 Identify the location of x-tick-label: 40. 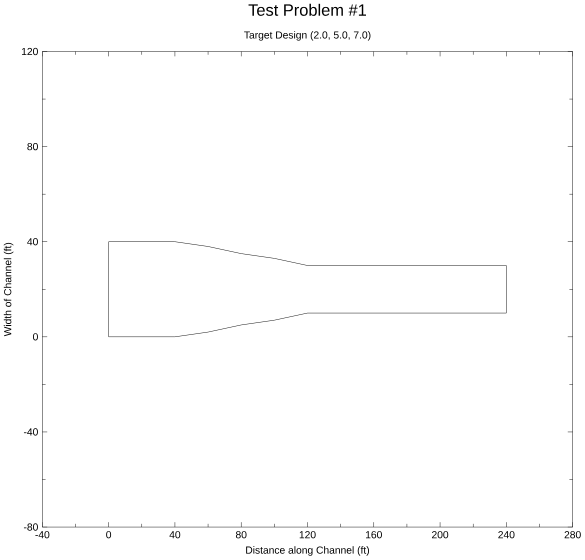
(174, 535).